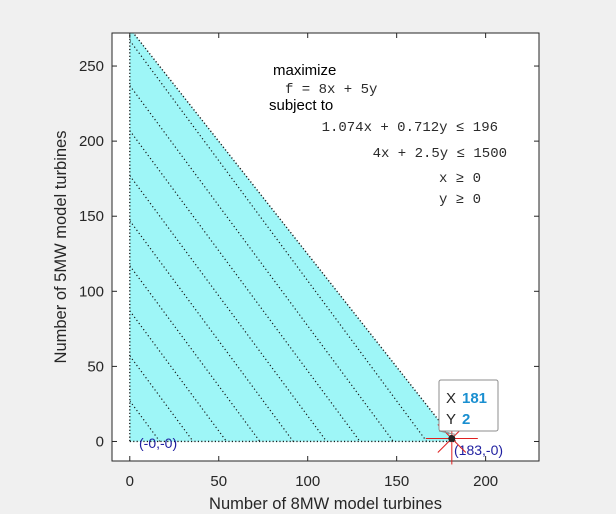 This screenshot has width=616, height=514. I want to click on x-tick-label: 100, so click(307, 481).